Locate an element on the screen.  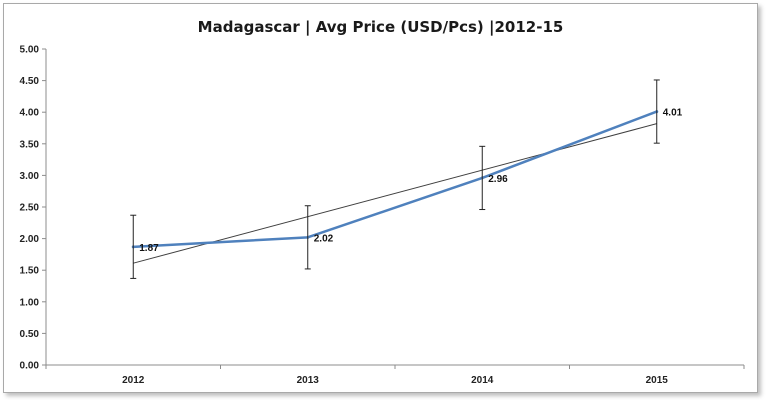
data-label: 2.02 is located at coordinates (324, 238).